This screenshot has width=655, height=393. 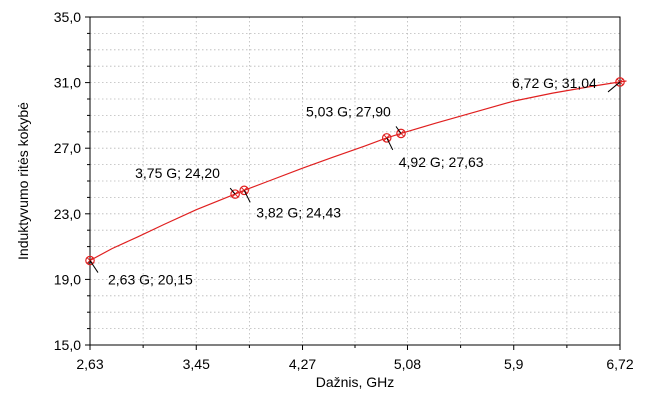 I want to click on y-tick-label: 19,0, so click(x=67, y=279).